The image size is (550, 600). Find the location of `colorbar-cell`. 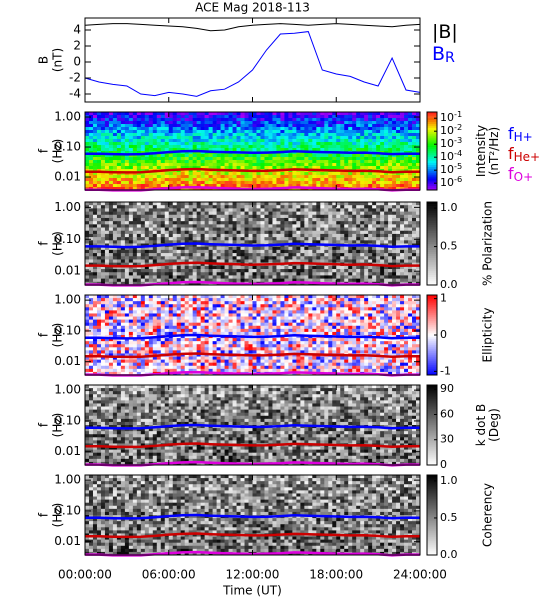

colorbar-cell is located at coordinates (432, 244).